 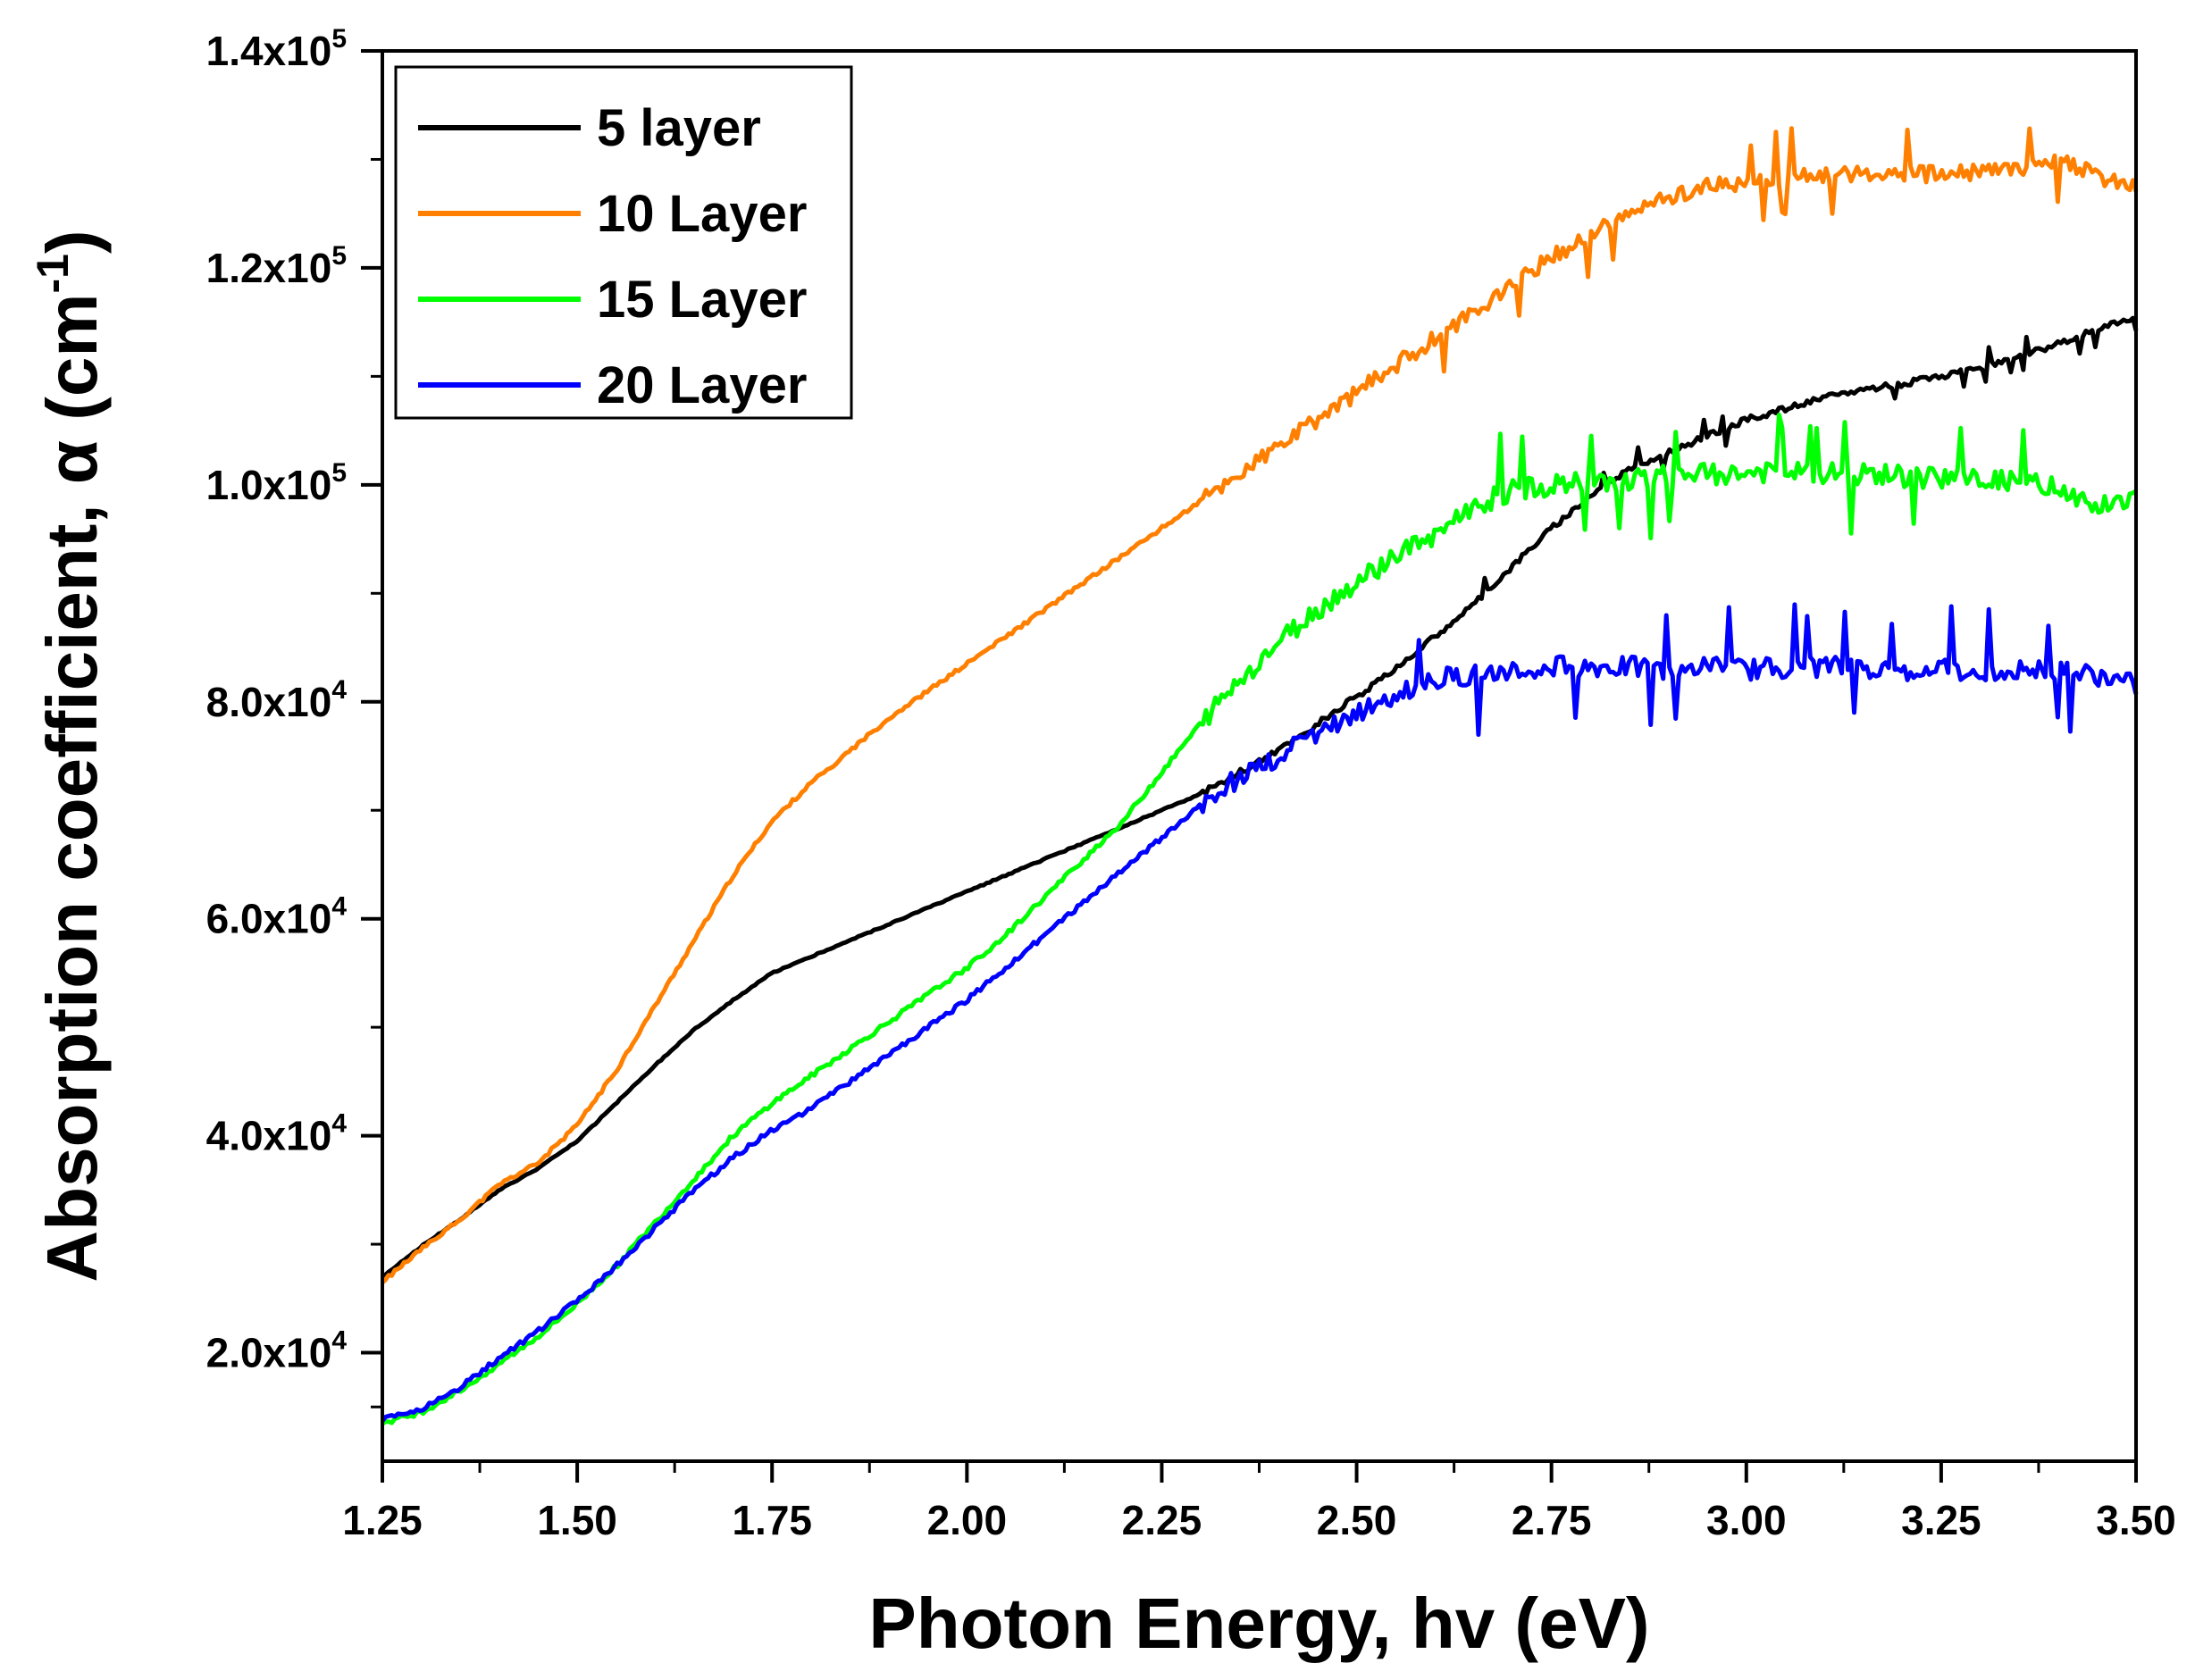 I want to click on x-tick-label: 3.00, so click(x=1746, y=1520).